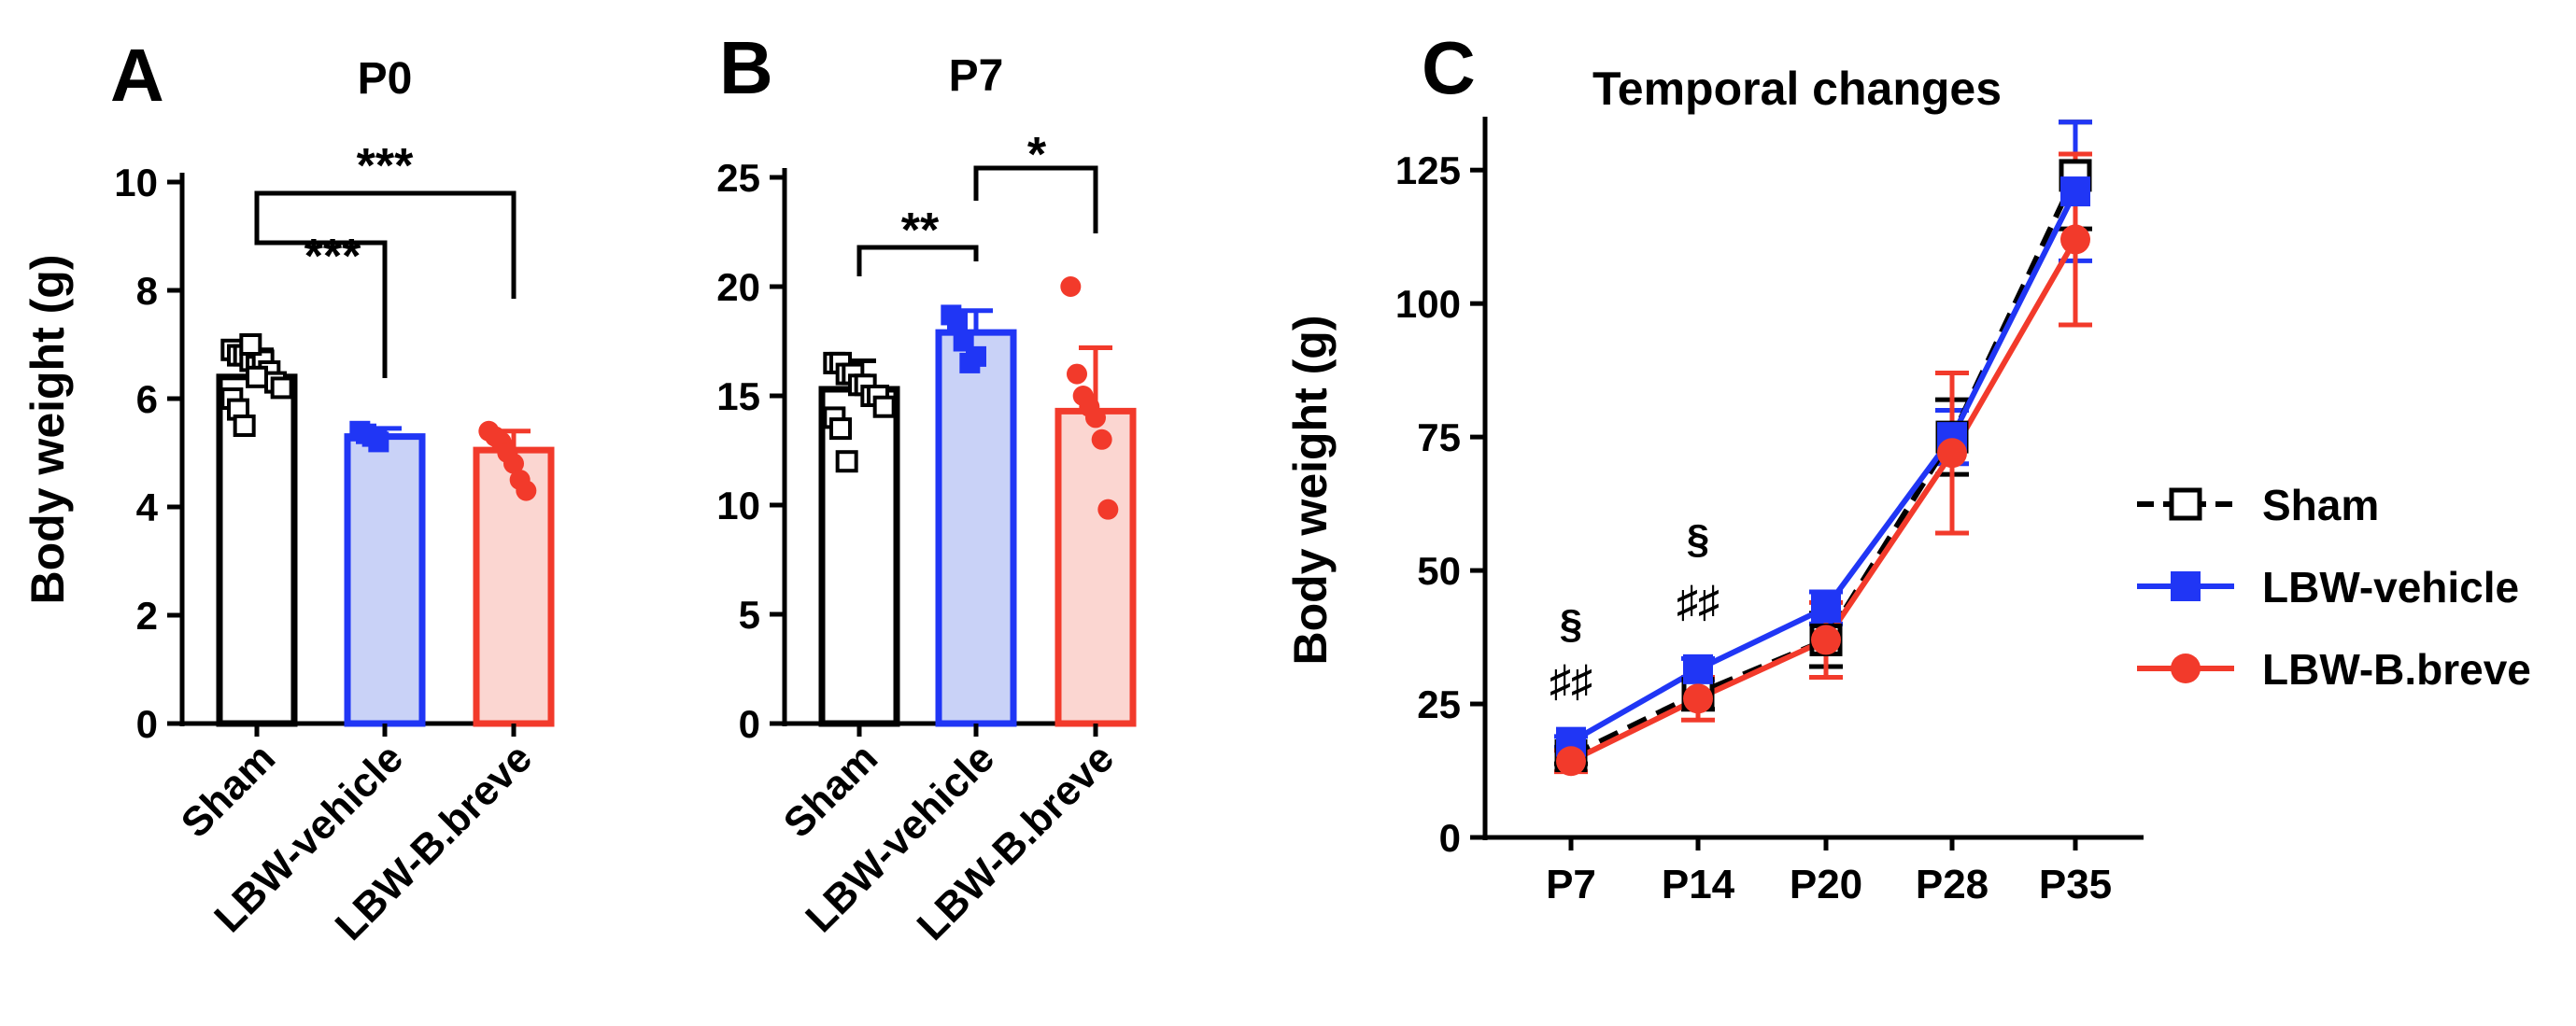 Image resolution: width=2576 pixels, height=1026 pixels. Describe the element at coordinates (47, 430) in the screenshot. I see `panel-a-y-axis-title: Body weight (g)` at that location.